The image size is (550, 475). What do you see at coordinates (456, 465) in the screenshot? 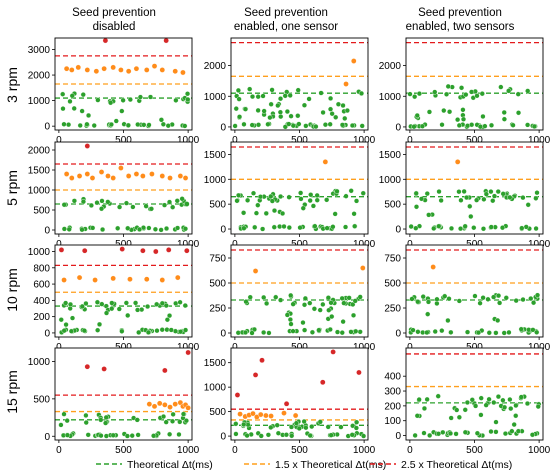
I see `legend-label-2-5x: 2.5 x Theoretical Δt(ms)` at bounding box center [456, 465].